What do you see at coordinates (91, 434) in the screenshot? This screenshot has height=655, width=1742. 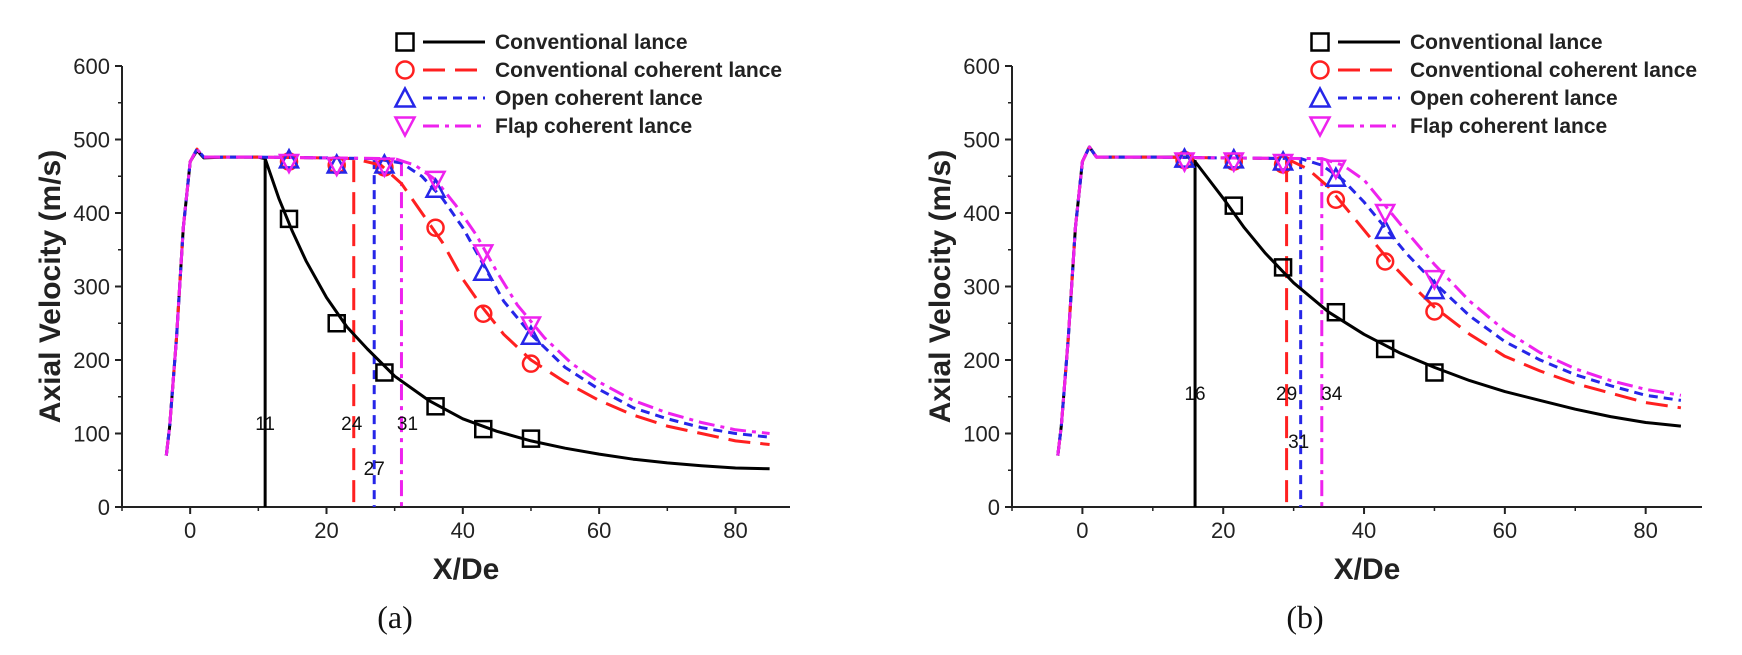 I see `y-tick-label: 100` at bounding box center [91, 434].